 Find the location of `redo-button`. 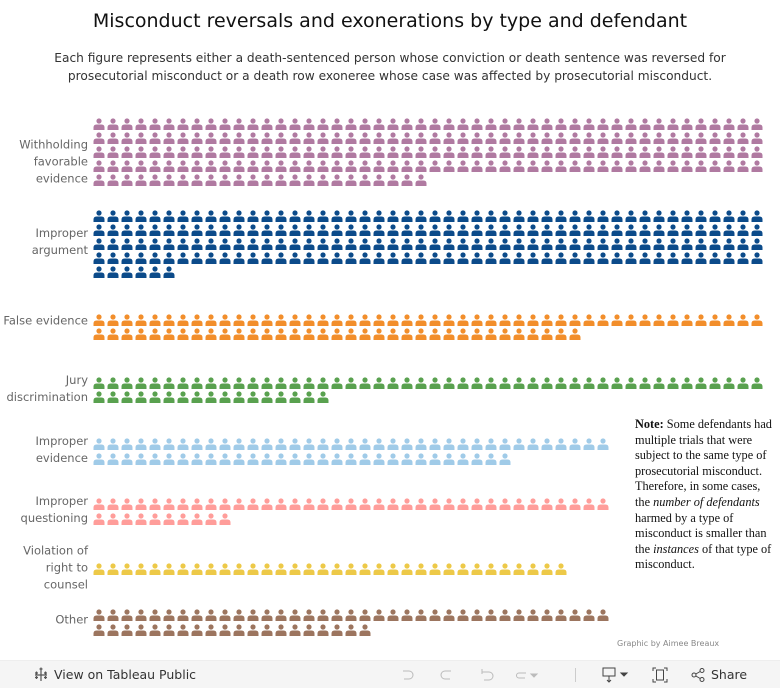

redo-button is located at coordinates (447, 674).